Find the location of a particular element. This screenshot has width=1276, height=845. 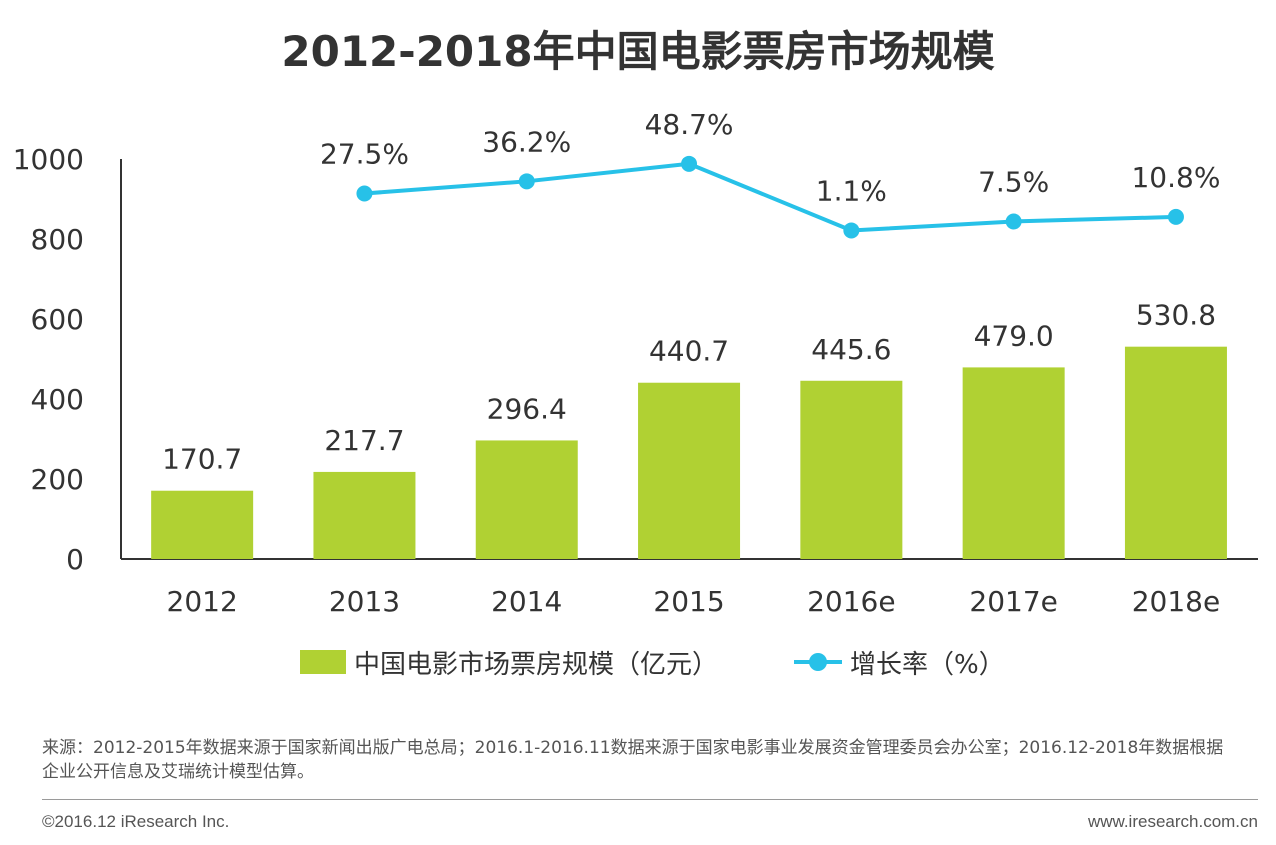

y-tick-label: 800 is located at coordinates (57, 239).